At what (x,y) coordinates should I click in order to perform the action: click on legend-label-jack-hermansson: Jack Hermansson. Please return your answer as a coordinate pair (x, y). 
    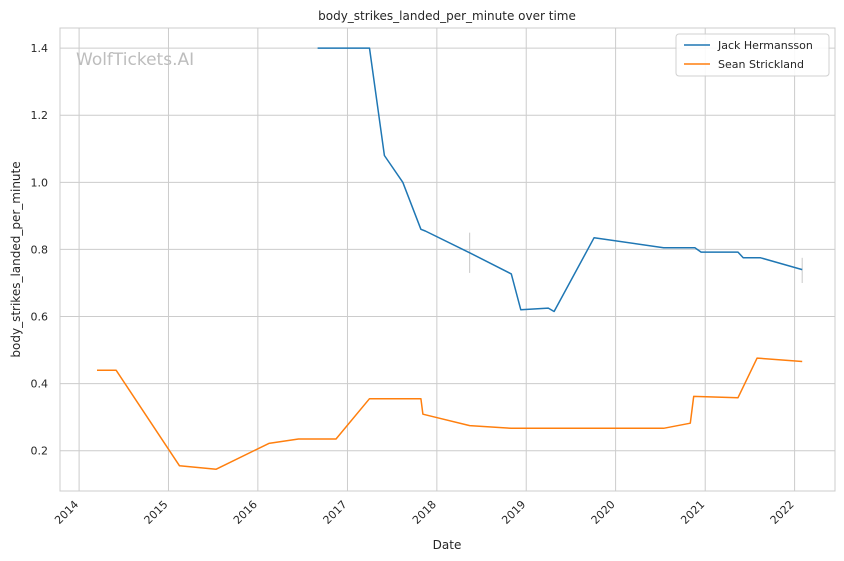
    Looking at the image, I should click on (765, 45).